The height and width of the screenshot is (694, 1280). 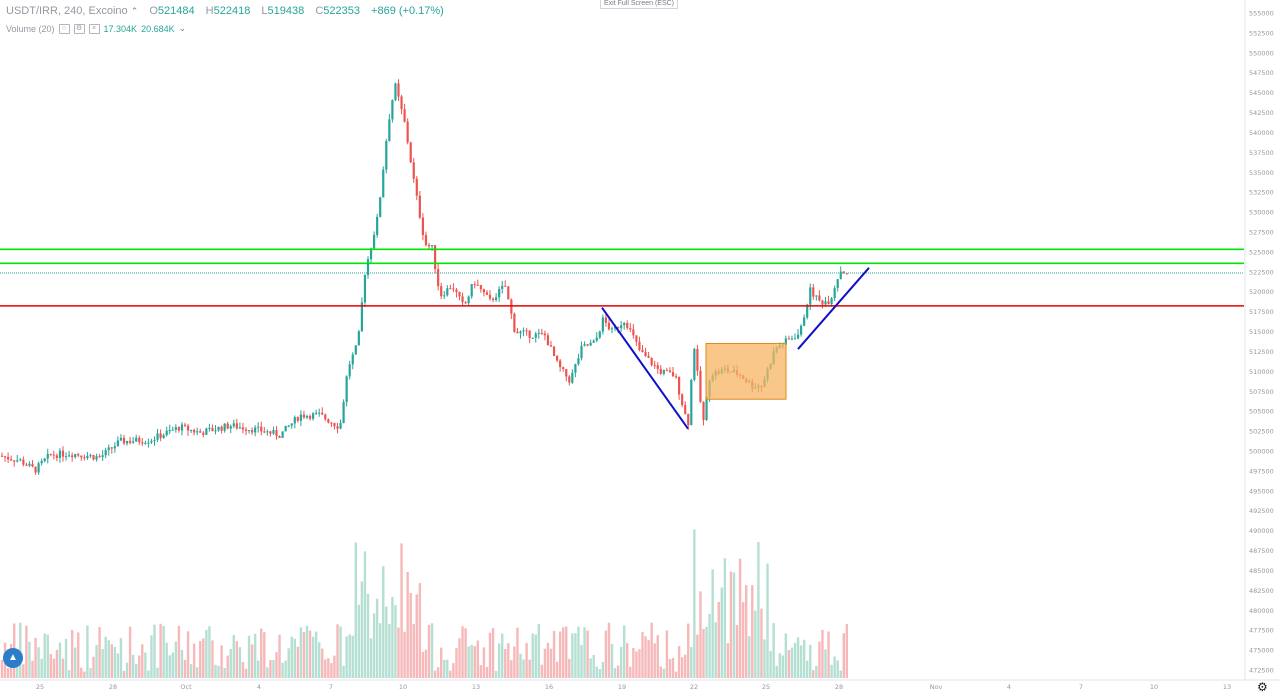 I want to click on chevron-down-icon: ⌄, so click(x=182, y=28).